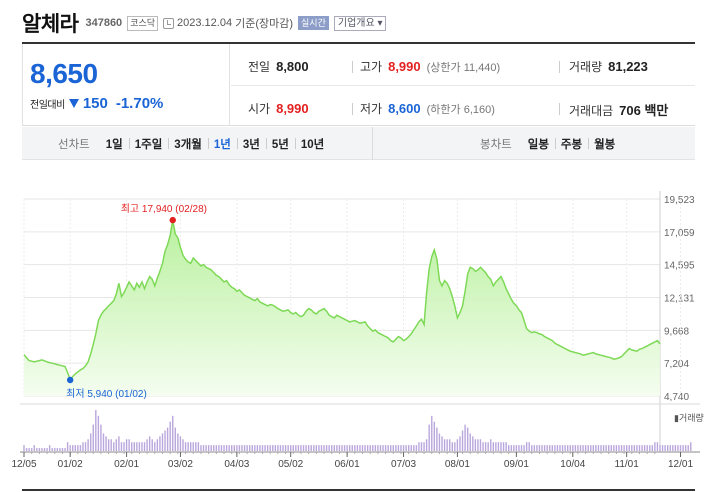  I want to click on tab-monthly: 월봉, so click(604, 144).